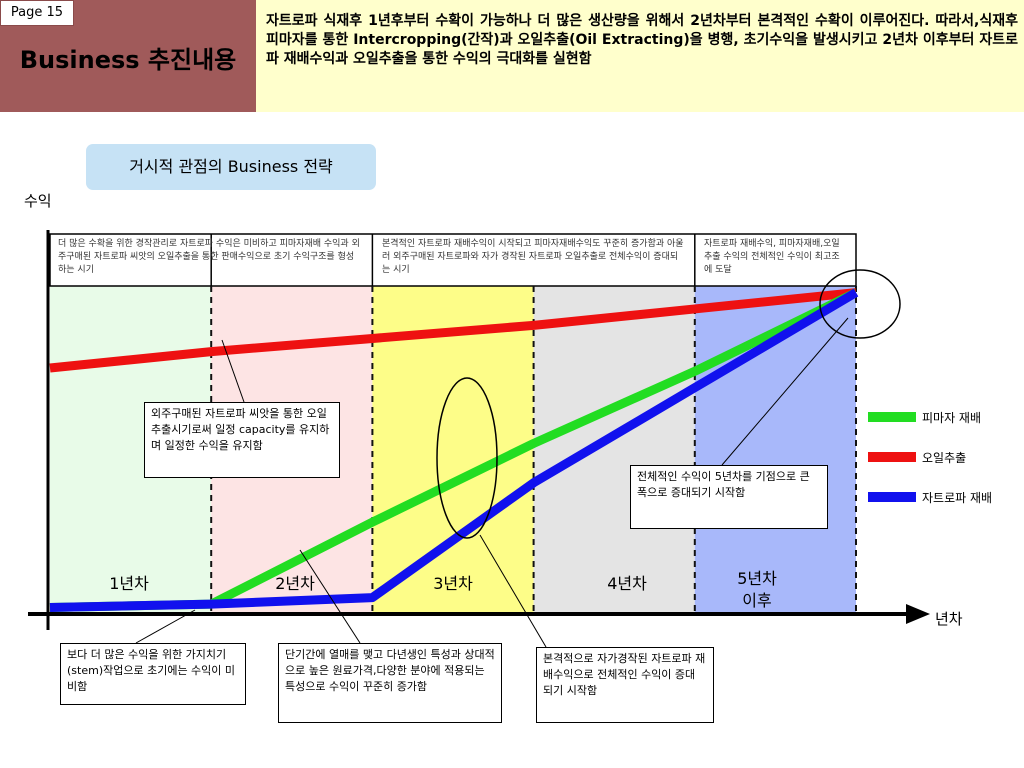 The height and width of the screenshot is (768, 1024). What do you see at coordinates (295, 583) in the screenshot?
I see `year-label-2: 2년차` at bounding box center [295, 583].